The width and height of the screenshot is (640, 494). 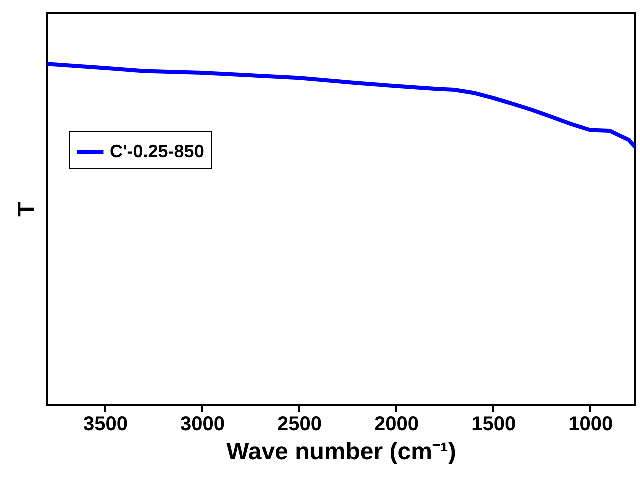 I want to click on x-tick-label: 2000, so click(x=397, y=425).